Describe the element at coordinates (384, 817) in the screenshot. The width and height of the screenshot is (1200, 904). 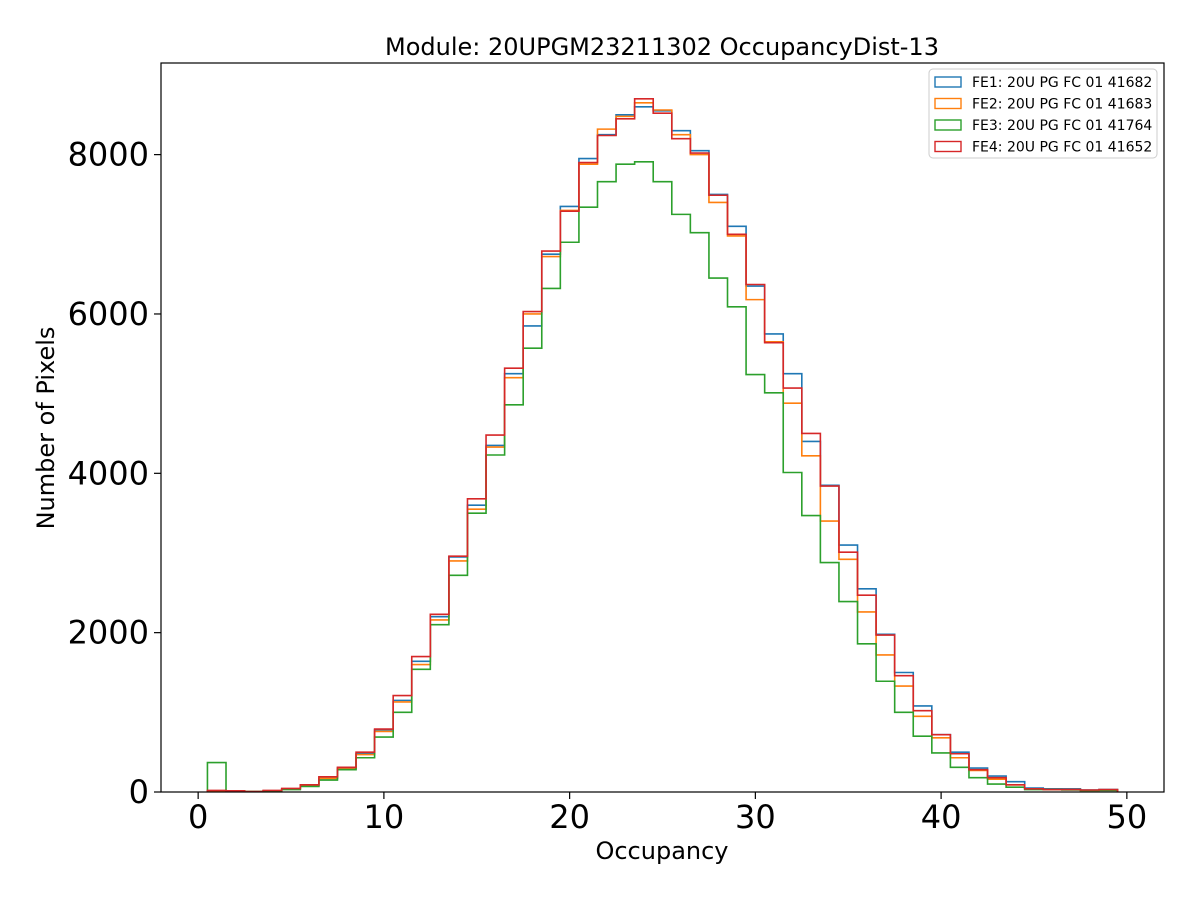
I see `x-tick-label: 10` at that location.